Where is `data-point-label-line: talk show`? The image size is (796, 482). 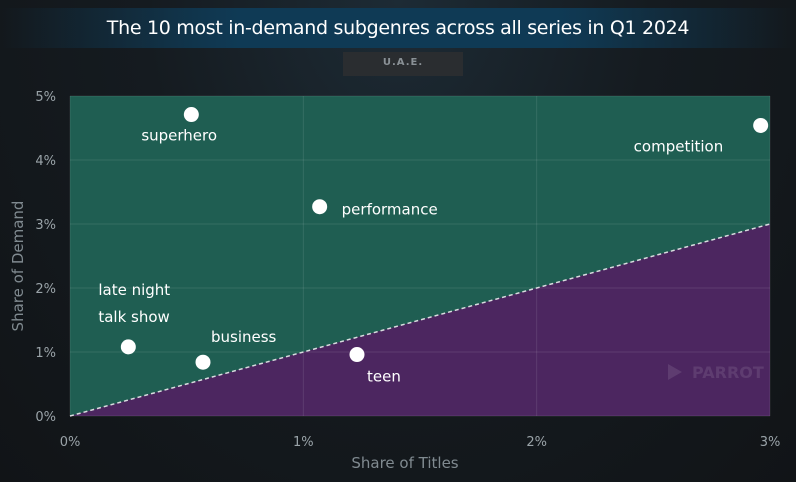 data-point-label-line: talk show is located at coordinates (133, 317).